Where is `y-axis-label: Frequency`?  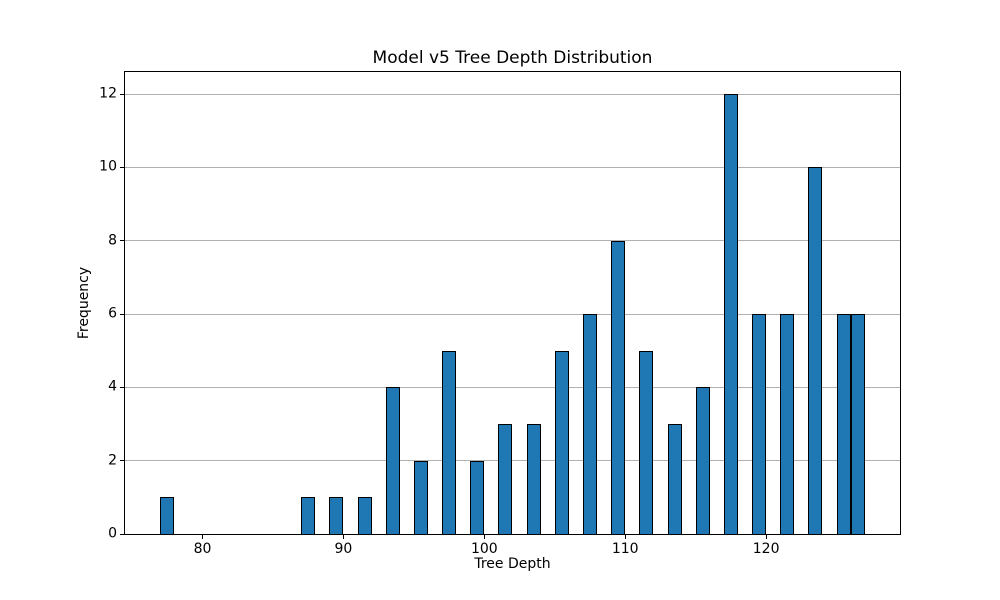
y-axis-label: Frequency is located at coordinates (84, 303).